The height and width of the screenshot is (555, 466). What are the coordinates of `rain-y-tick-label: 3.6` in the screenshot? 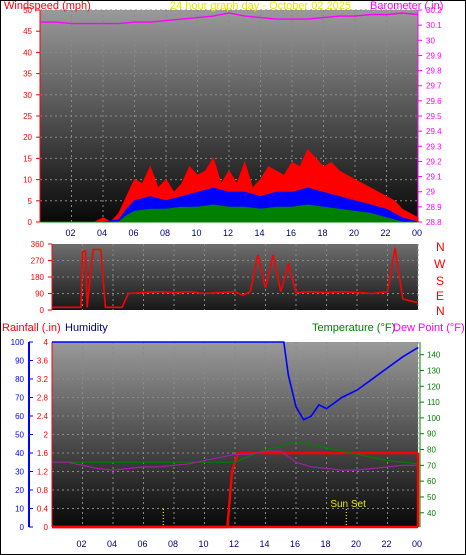 It's located at (43, 361).